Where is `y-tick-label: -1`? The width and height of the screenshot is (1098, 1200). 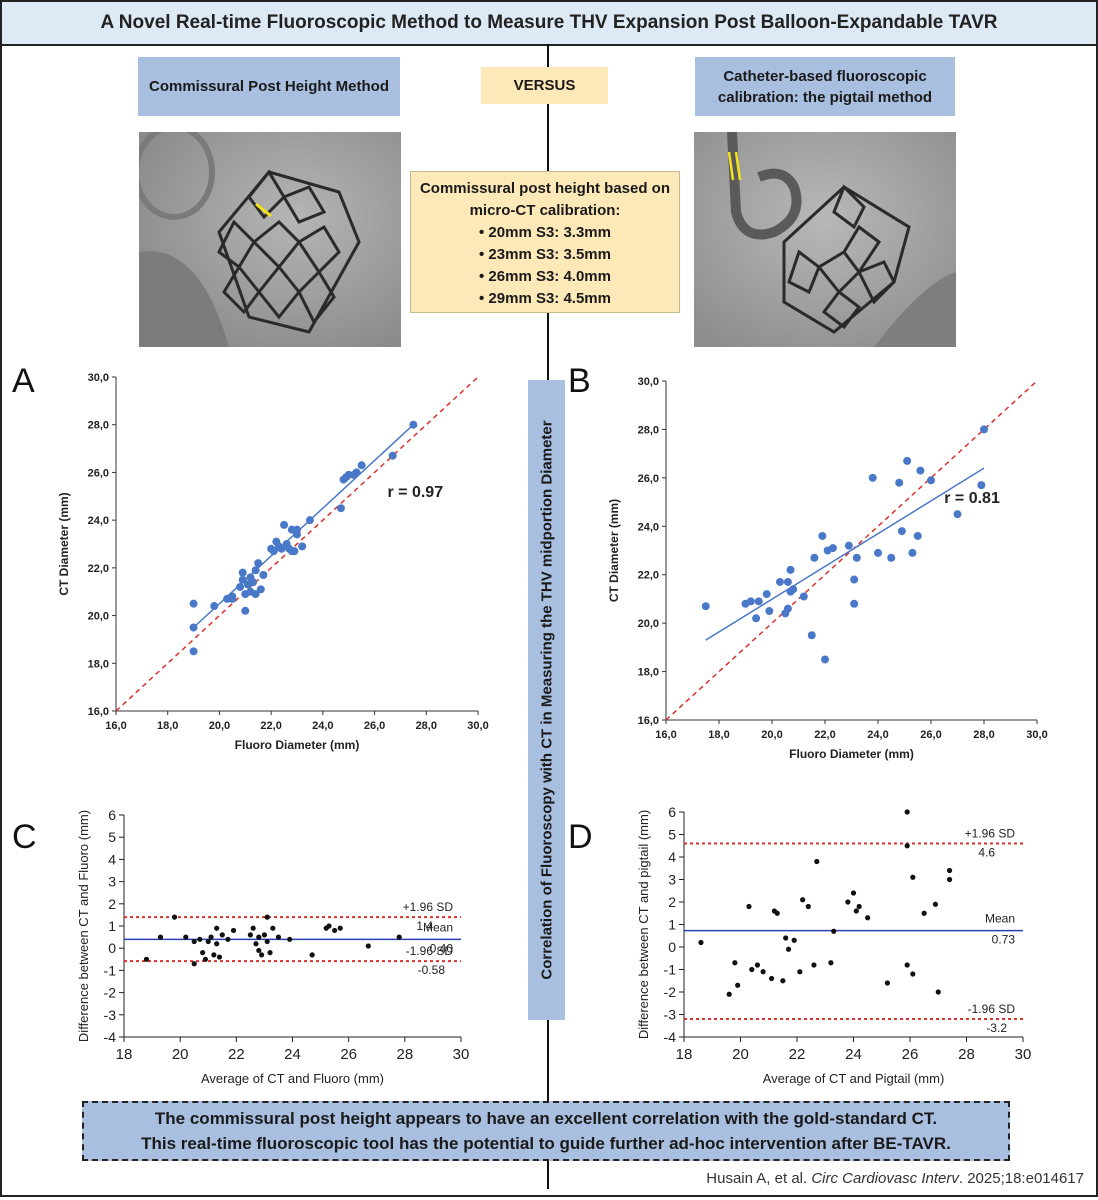
y-tick-label: -1 is located at coordinates (670, 970).